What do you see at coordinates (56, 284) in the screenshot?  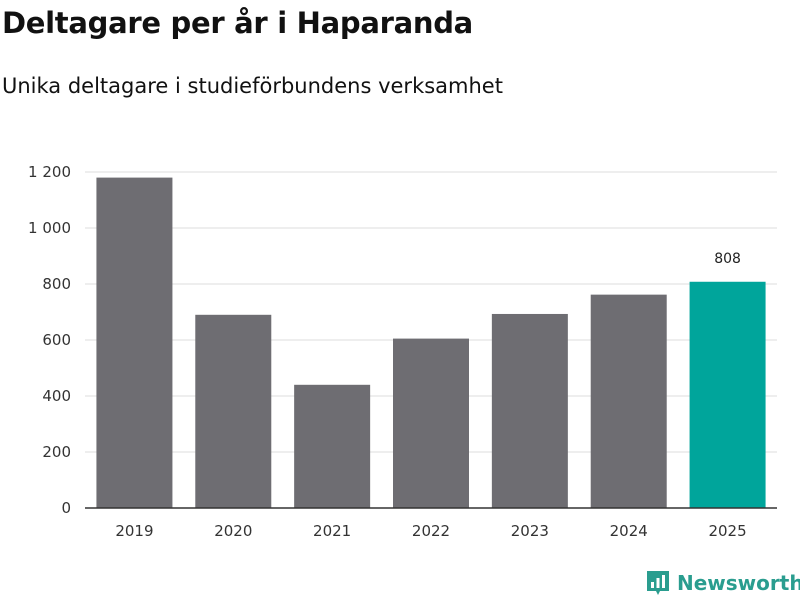 I see `y-tick-label: 800` at bounding box center [56, 284].